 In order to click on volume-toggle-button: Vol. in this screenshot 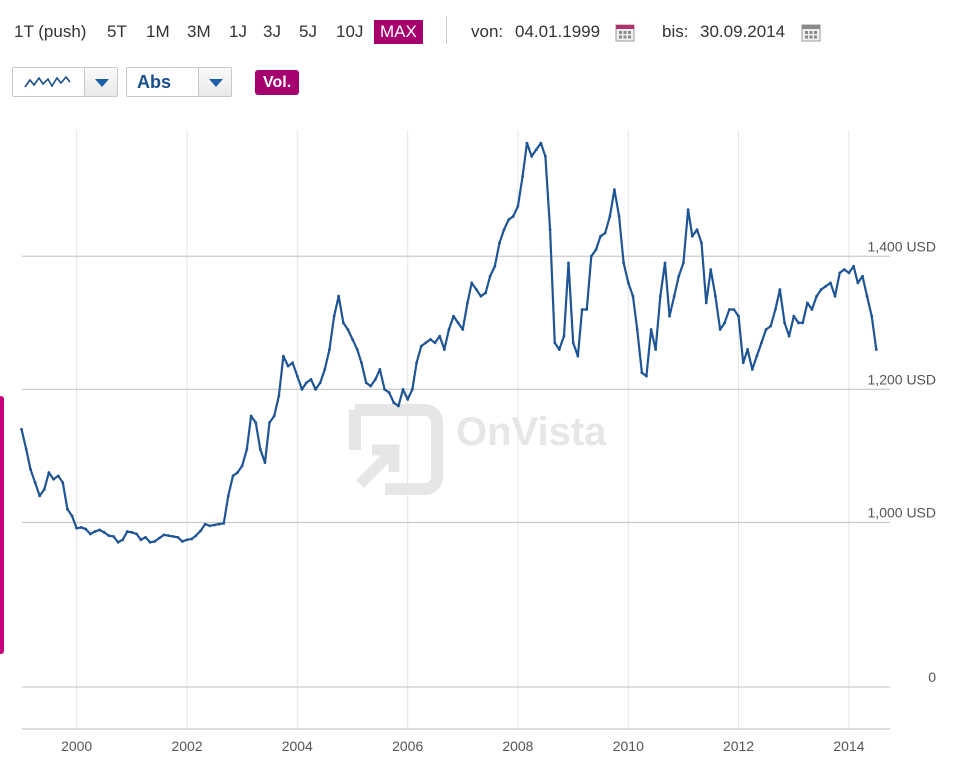, I will do `click(277, 82)`.